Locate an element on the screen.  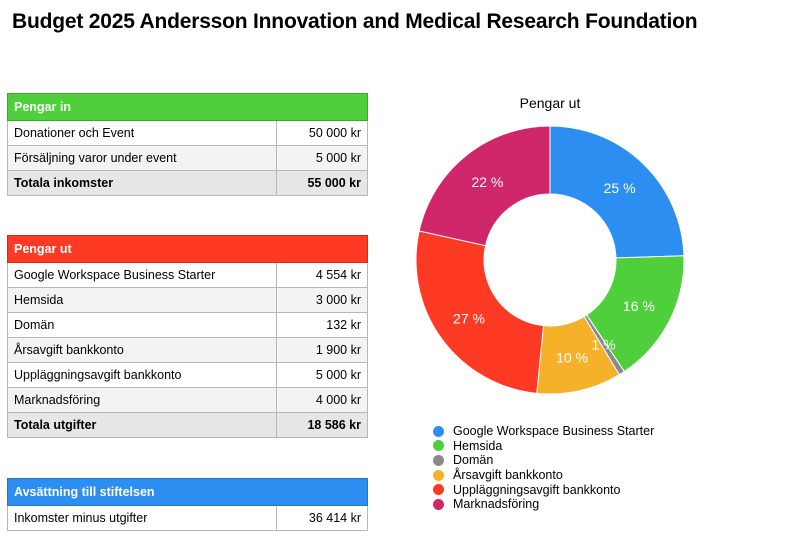
allocation-row-value: 36 414 kr is located at coordinates (322, 518).